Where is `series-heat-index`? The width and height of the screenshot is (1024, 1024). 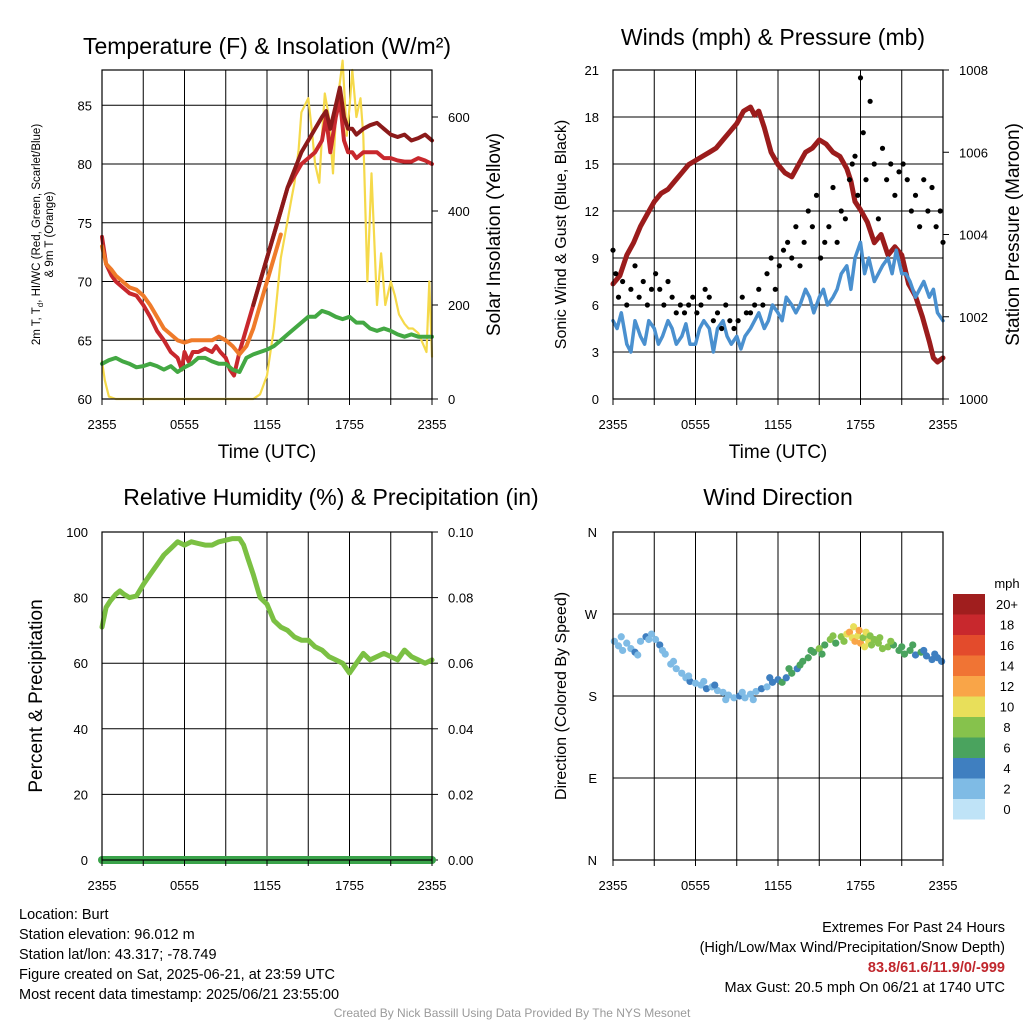
series-heat-index is located at coordinates (342, 196).